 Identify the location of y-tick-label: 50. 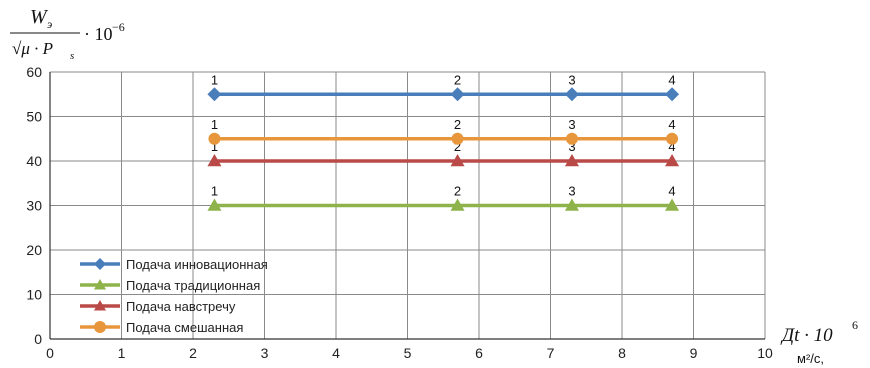
(34, 117).